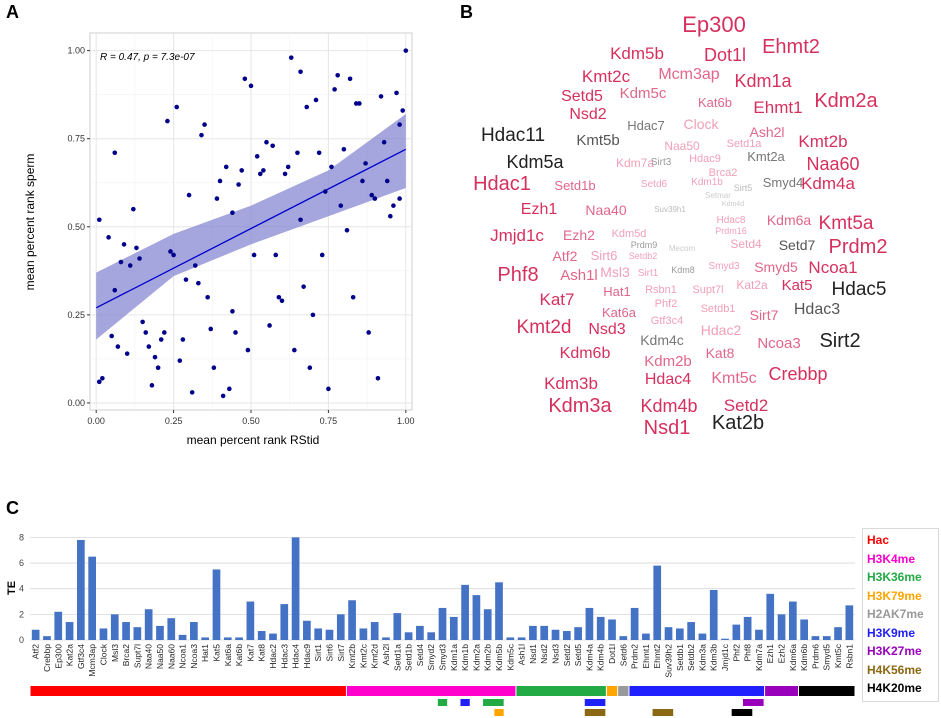 The height and width of the screenshot is (718, 941). I want to click on x-tick-label: 0.00, so click(96, 421).